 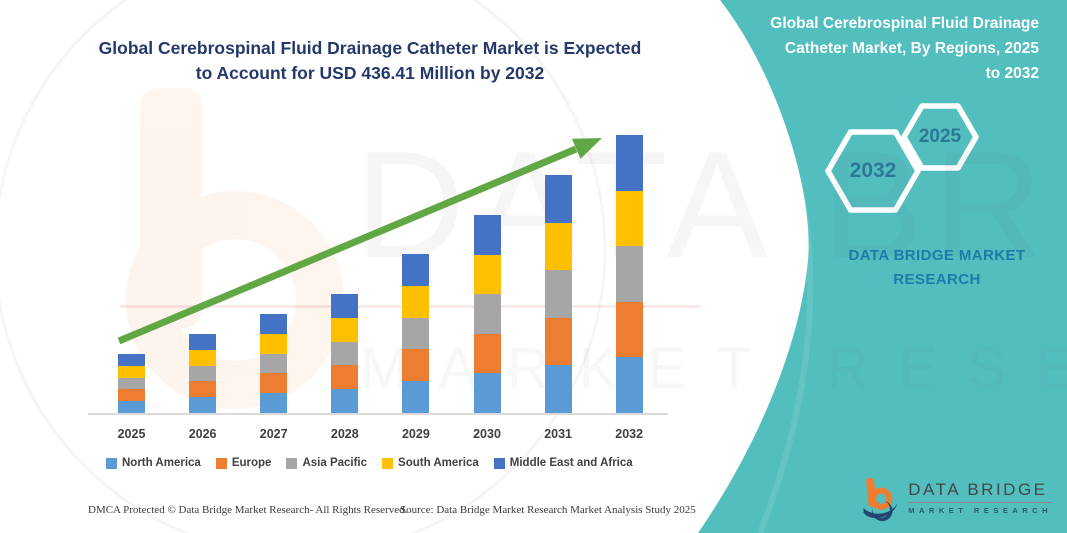 I want to click on logo-subtitle: MARKET RESEARCH, so click(x=980, y=510).